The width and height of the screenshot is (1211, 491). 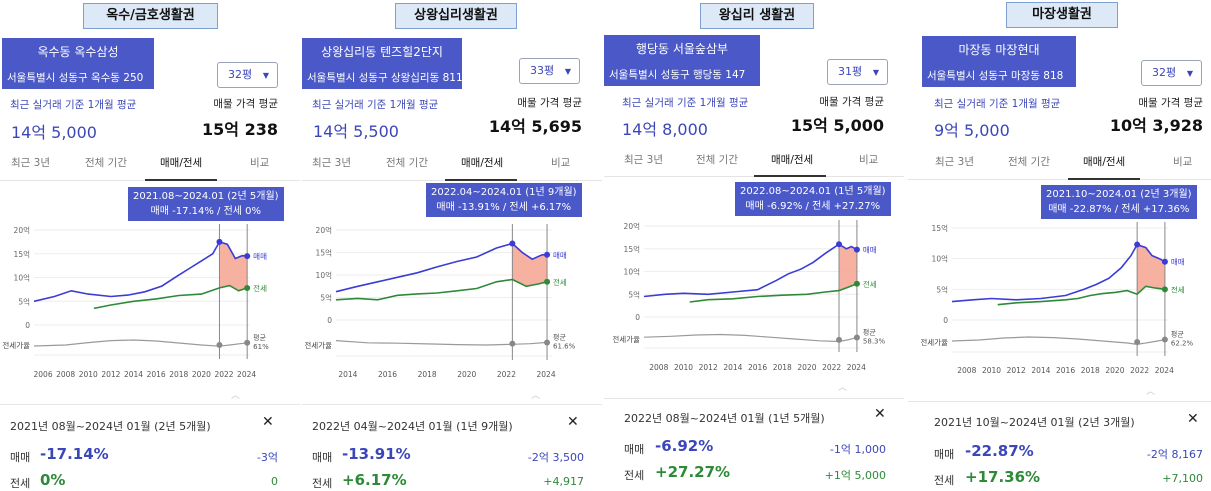 I want to click on ratio-avg-label: 평균, so click(x=259, y=337).